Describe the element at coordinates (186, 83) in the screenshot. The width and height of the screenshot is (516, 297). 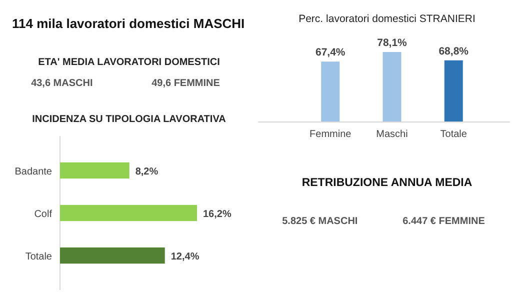
I see `text: 49,6 FEMMINE` at that location.